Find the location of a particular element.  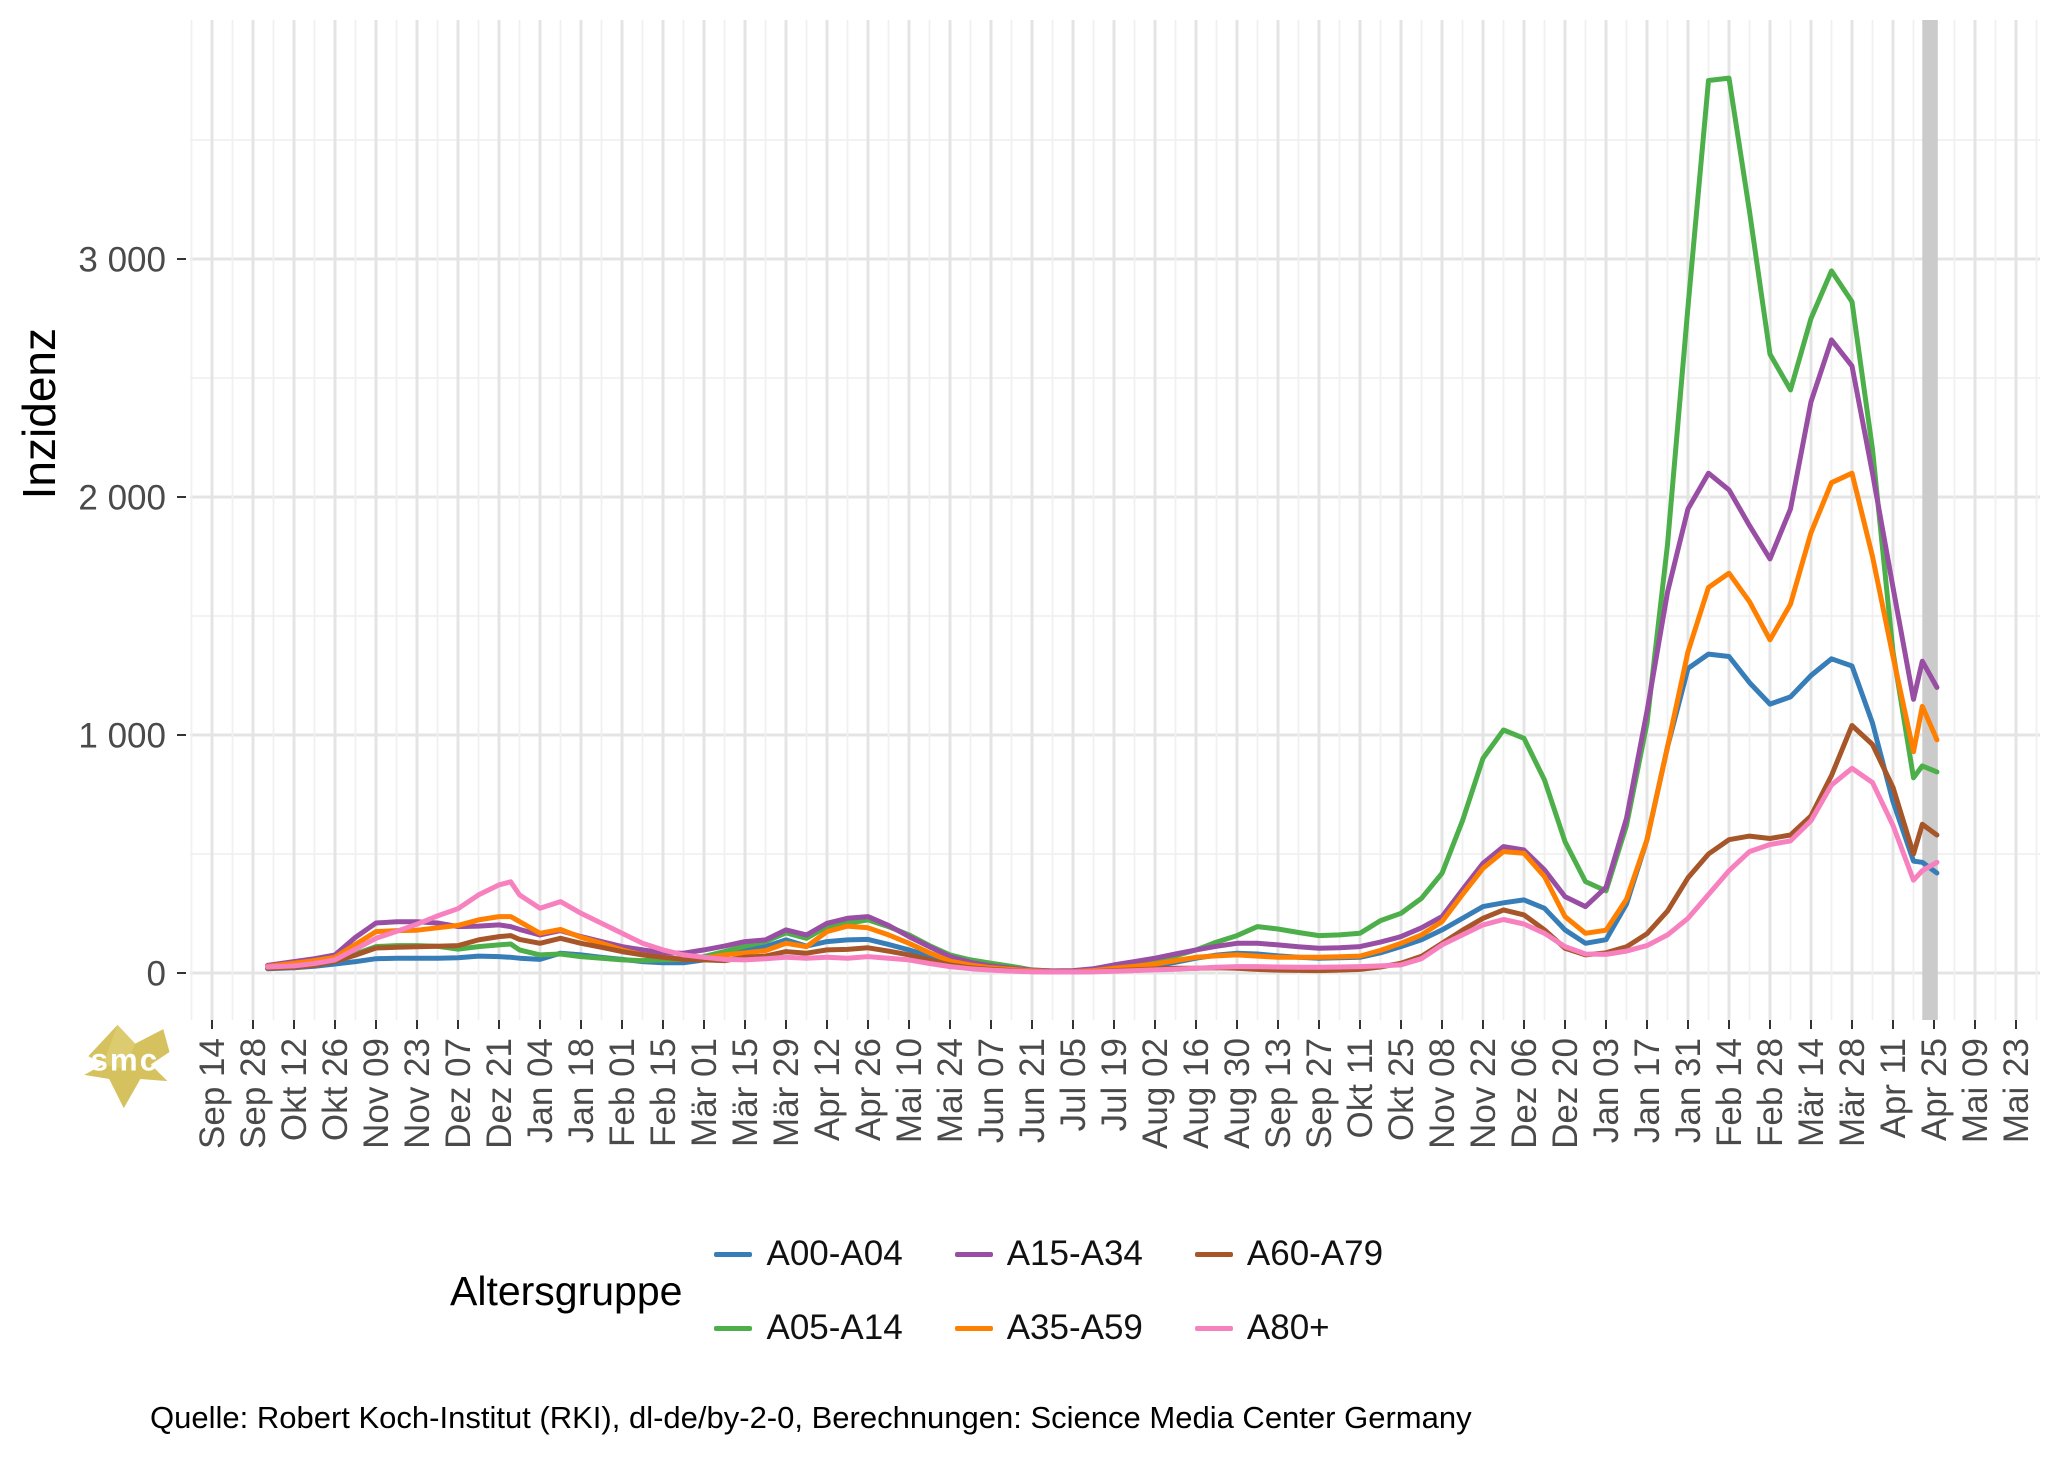

smc-logo-text: smc is located at coordinates (124, 1060).